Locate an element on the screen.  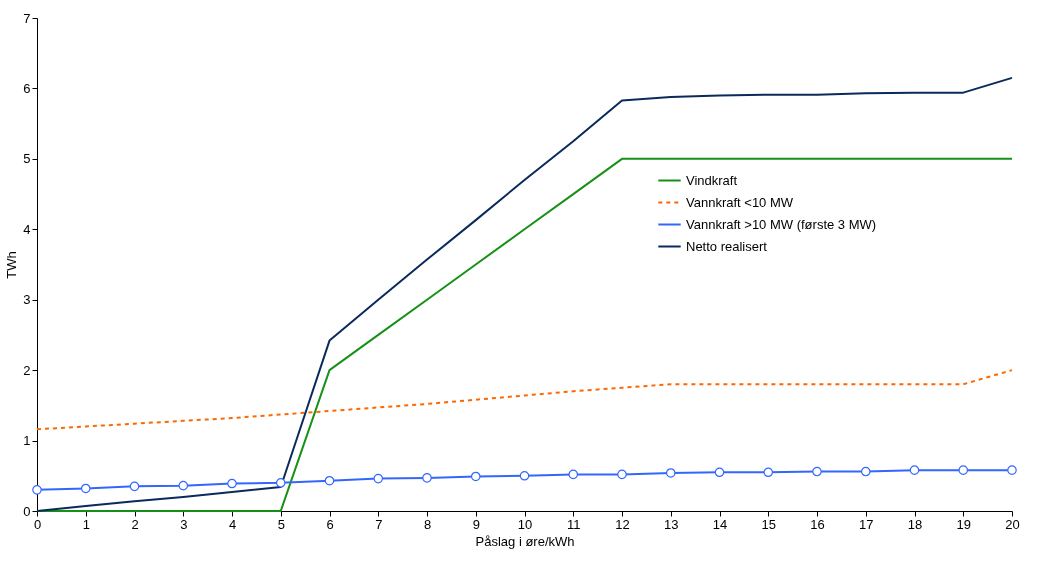
x-tick-label: 19 is located at coordinates (963, 524).